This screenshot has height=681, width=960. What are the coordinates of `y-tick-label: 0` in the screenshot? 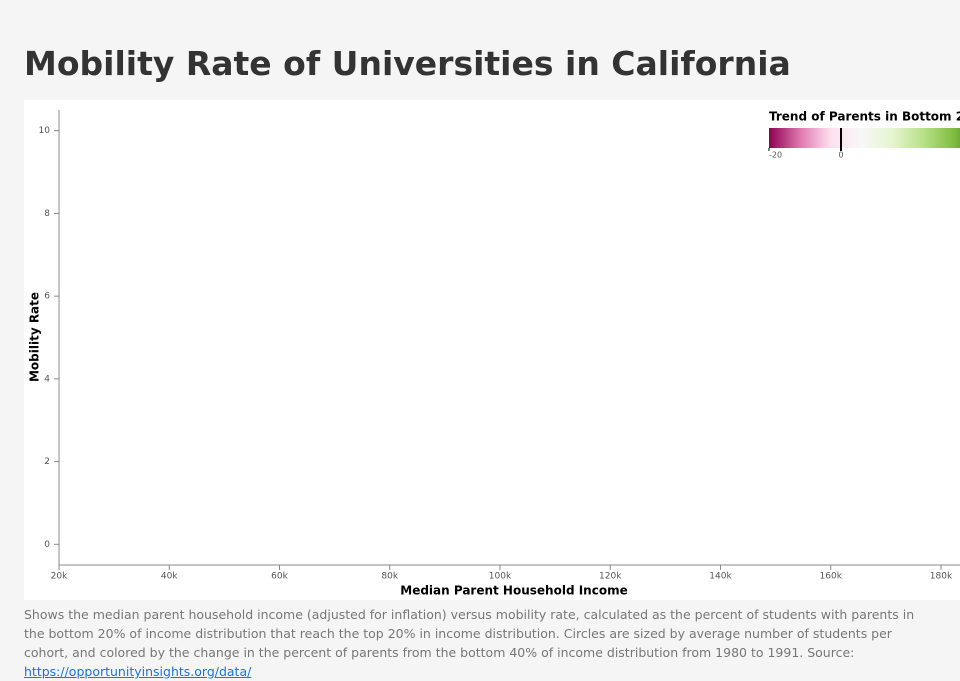 It's located at (47, 545).